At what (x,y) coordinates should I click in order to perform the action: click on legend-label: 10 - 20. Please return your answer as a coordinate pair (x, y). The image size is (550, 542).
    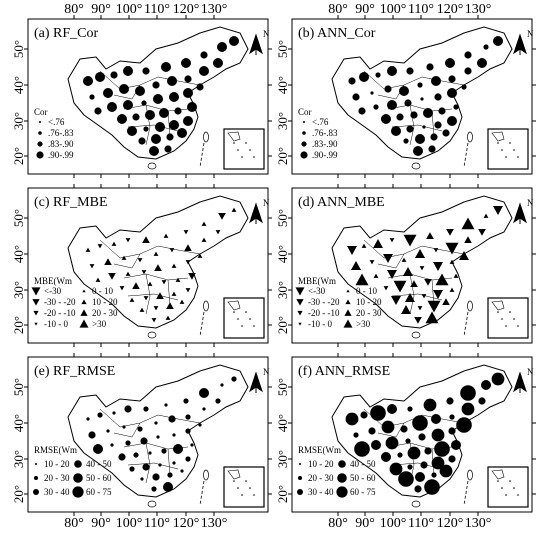
    Looking at the image, I should click on (321, 464).